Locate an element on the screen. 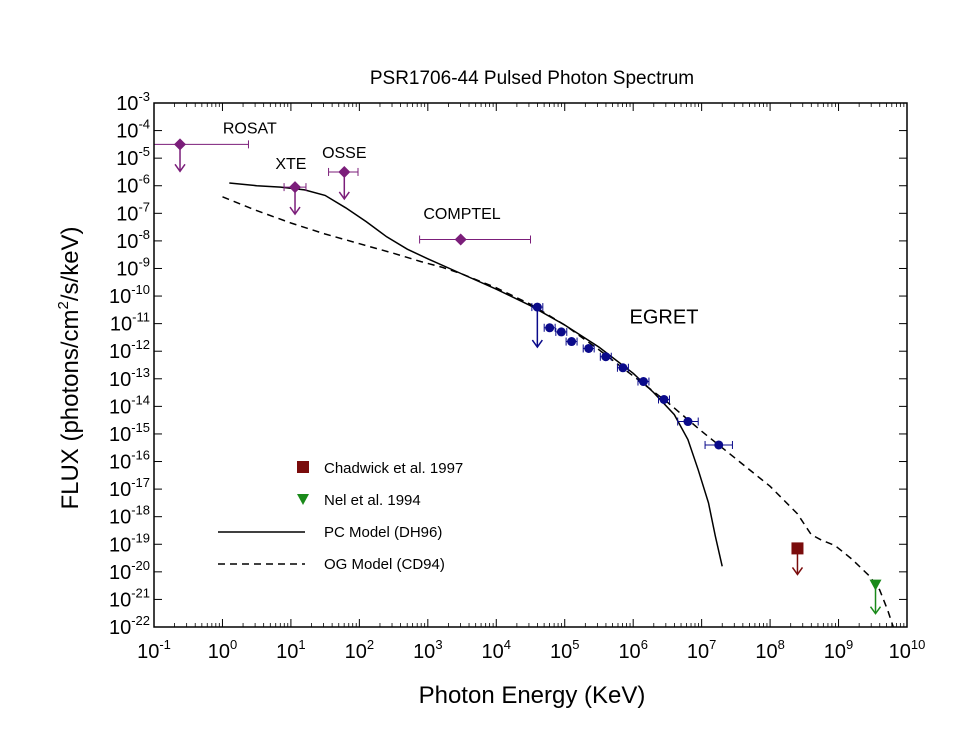 The height and width of the screenshot is (740, 969). y-tick-label: 10⁻¹⁴ is located at coordinates (129, 405).